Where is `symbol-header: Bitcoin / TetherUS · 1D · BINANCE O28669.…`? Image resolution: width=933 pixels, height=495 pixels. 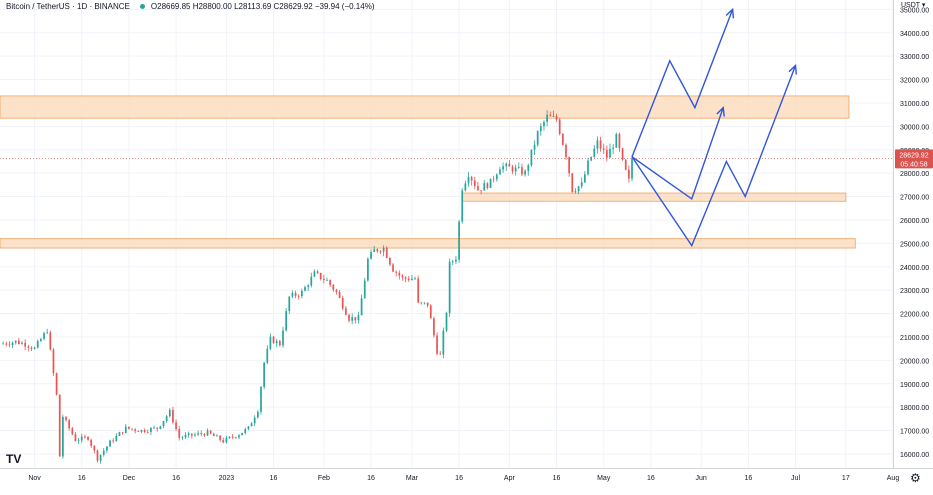 symbol-header: Bitcoin / TetherUS · 1D · BINANCE O28669.… is located at coordinates (190, 6).